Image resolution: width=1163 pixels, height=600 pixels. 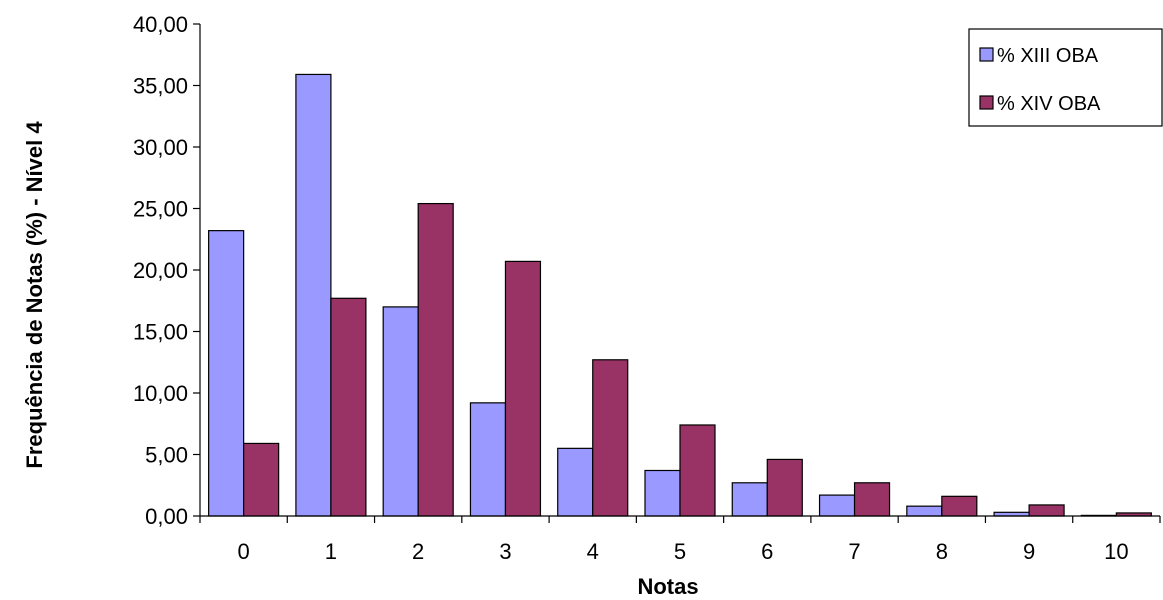 I want to click on x-tick-label: 0, so click(x=244, y=551).